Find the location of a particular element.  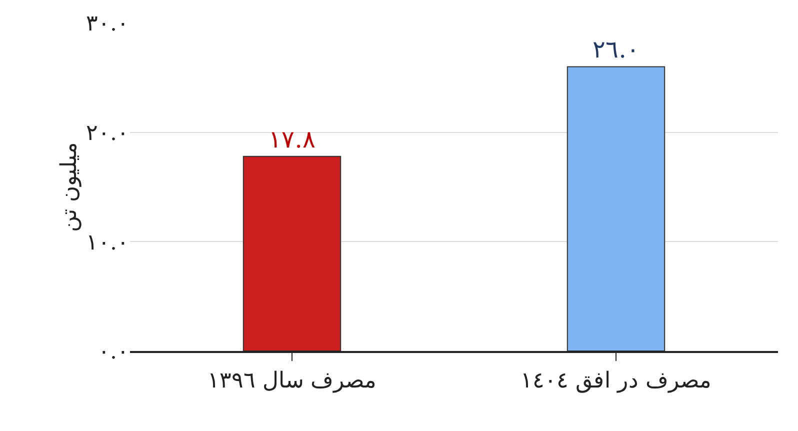

x-tick-label: مصرف سال ١٣٩٦ is located at coordinates (292, 381).